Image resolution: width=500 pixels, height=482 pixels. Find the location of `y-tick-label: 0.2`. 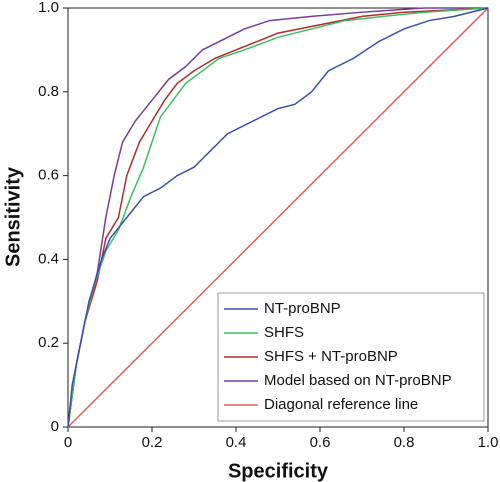

y-tick-label: 0.2 is located at coordinates (48, 342).